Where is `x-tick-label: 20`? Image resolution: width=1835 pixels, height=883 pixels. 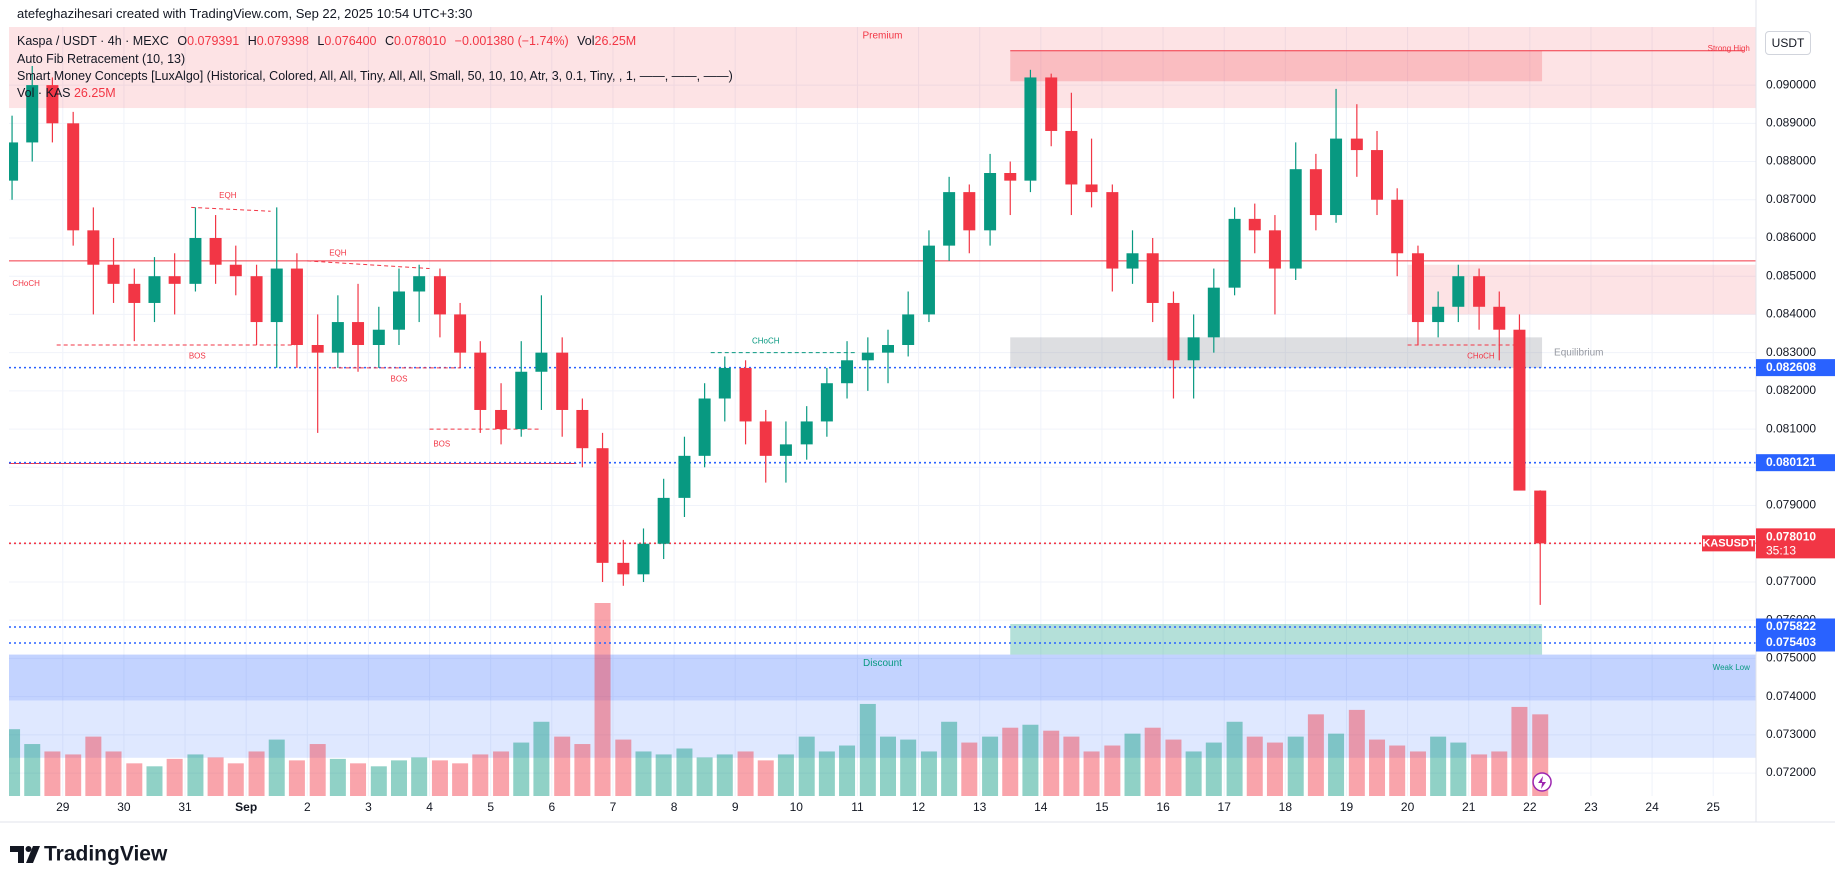
x-tick-label: 20 is located at coordinates (1408, 807).